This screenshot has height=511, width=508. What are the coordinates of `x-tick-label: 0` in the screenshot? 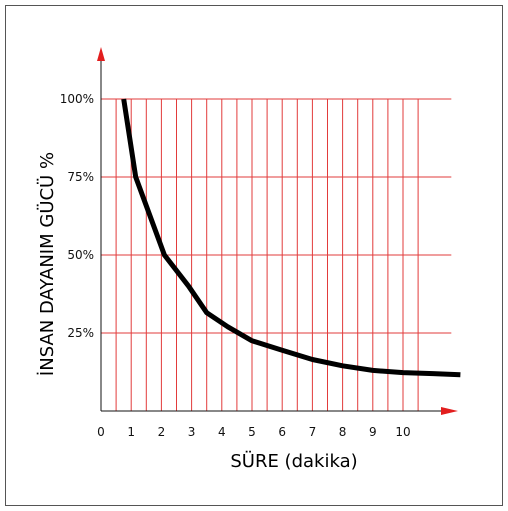 It's located at (101, 432).